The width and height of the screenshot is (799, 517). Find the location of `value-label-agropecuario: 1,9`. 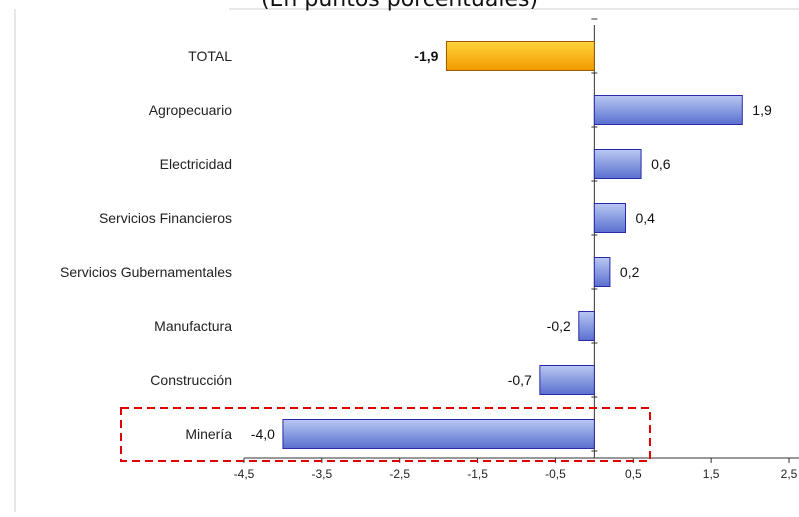

value-label-agropecuario: 1,9 is located at coordinates (762, 110).